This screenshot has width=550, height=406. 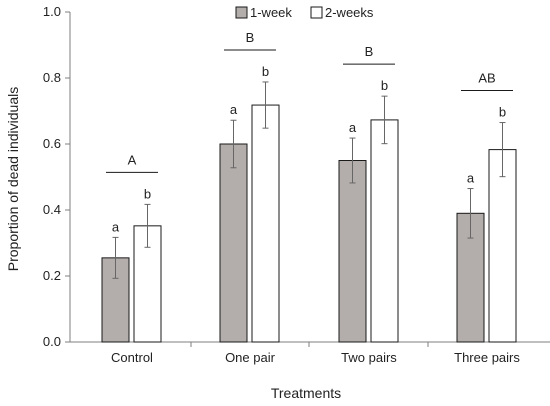 What do you see at coordinates (349, 12) in the screenshot?
I see `legend-label: 2-weeks` at bounding box center [349, 12].